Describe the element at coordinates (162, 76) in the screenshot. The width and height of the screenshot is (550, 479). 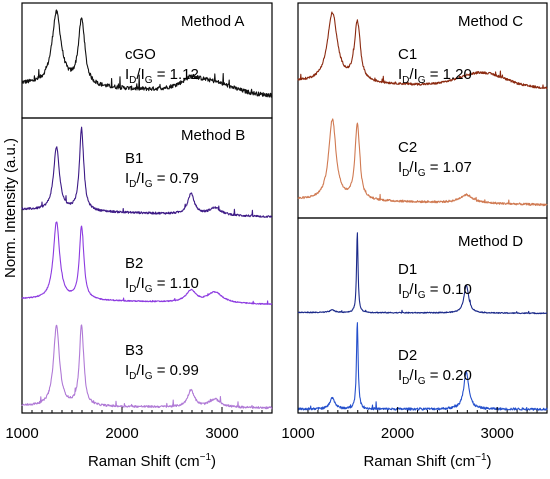
I see `ratio-label: ID/IG = 1.12` at that location.